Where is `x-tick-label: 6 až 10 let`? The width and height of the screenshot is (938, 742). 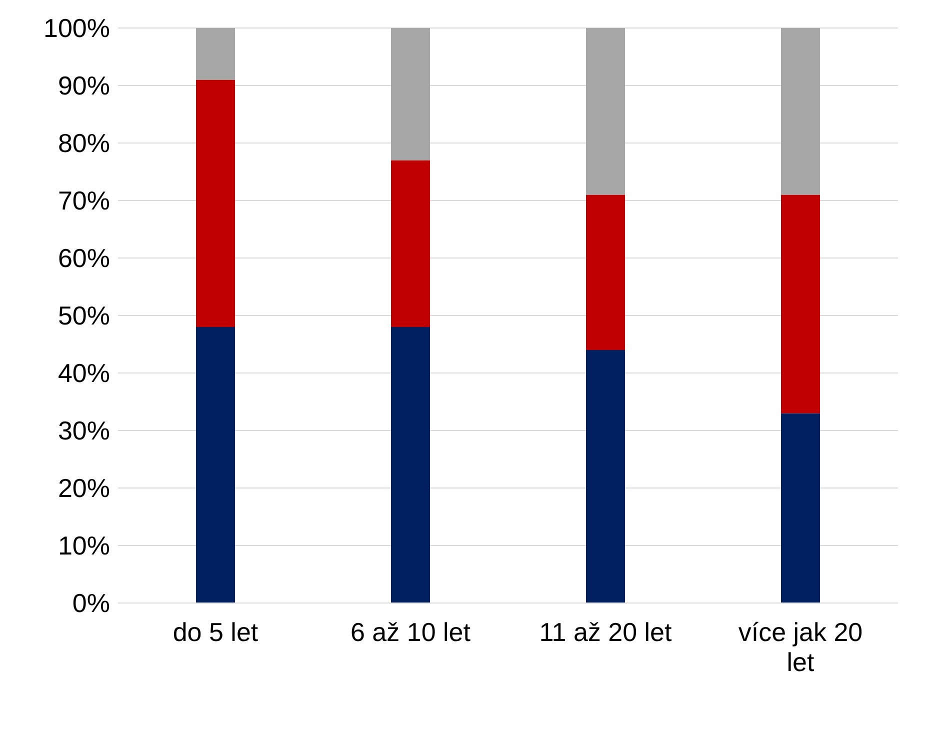 x-tick-label: 6 až 10 let is located at coordinates (411, 632).